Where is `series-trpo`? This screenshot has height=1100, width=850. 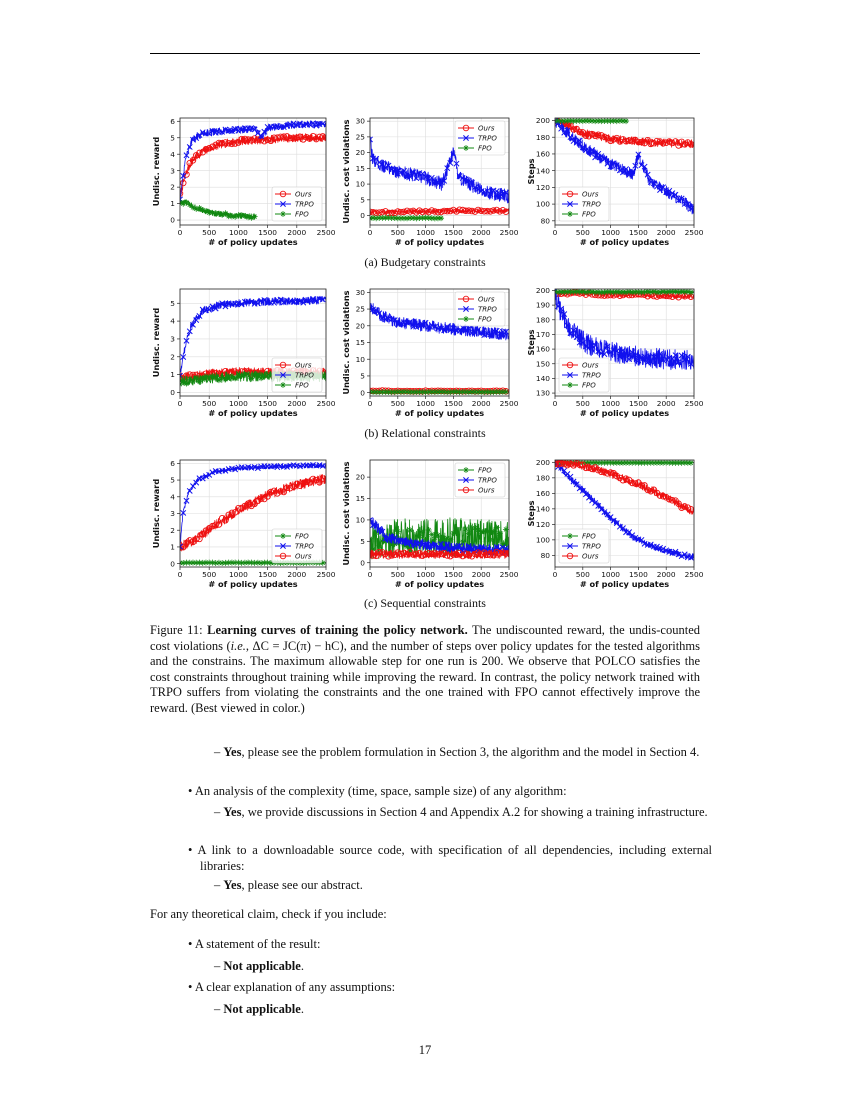
series-trpo is located at coordinates (439, 170).